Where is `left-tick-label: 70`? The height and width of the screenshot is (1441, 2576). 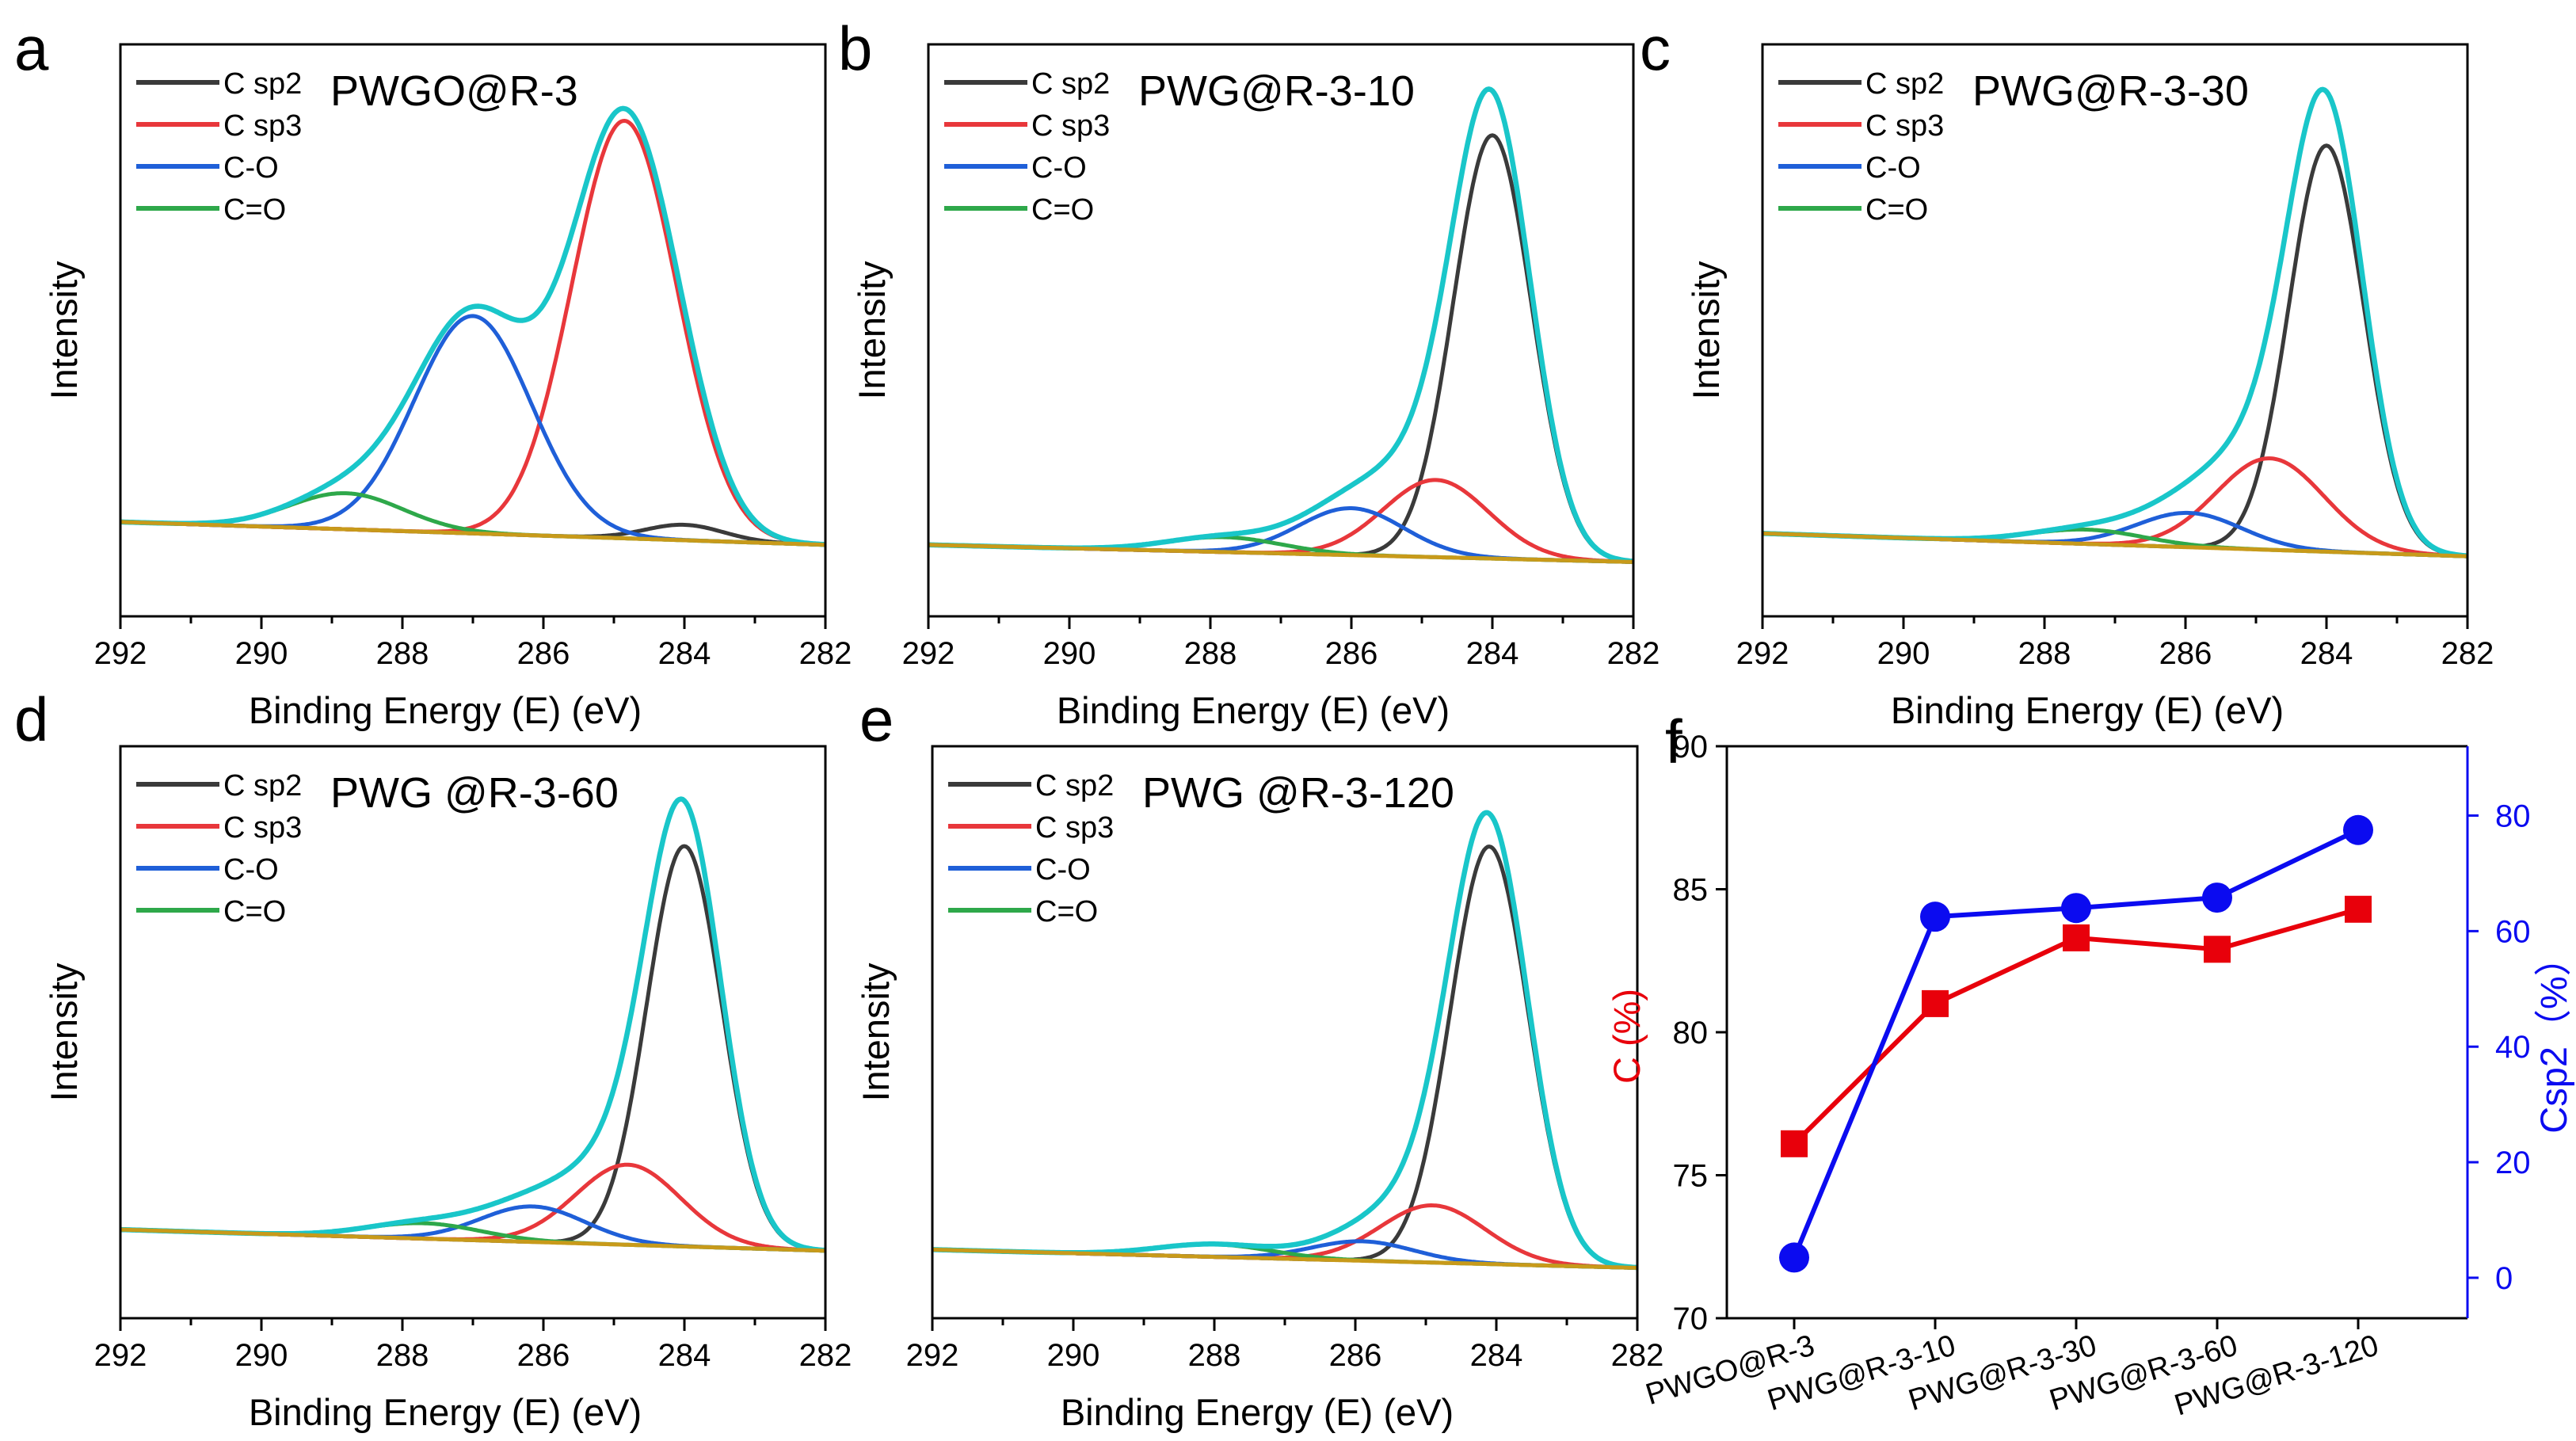
left-tick-label: 70 is located at coordinates (1691, 1319).